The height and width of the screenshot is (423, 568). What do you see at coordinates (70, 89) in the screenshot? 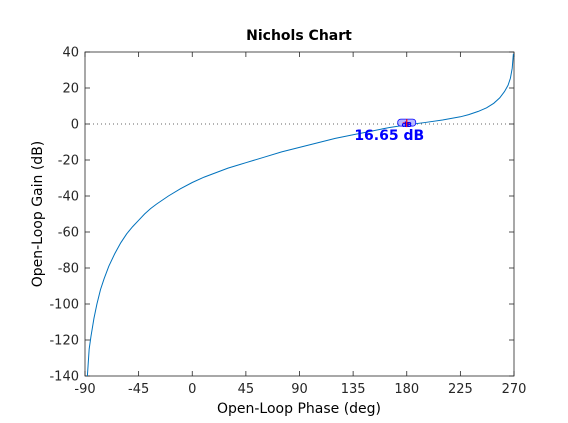
I see `y-tick-label: 20` at bounding box center [70, 89].